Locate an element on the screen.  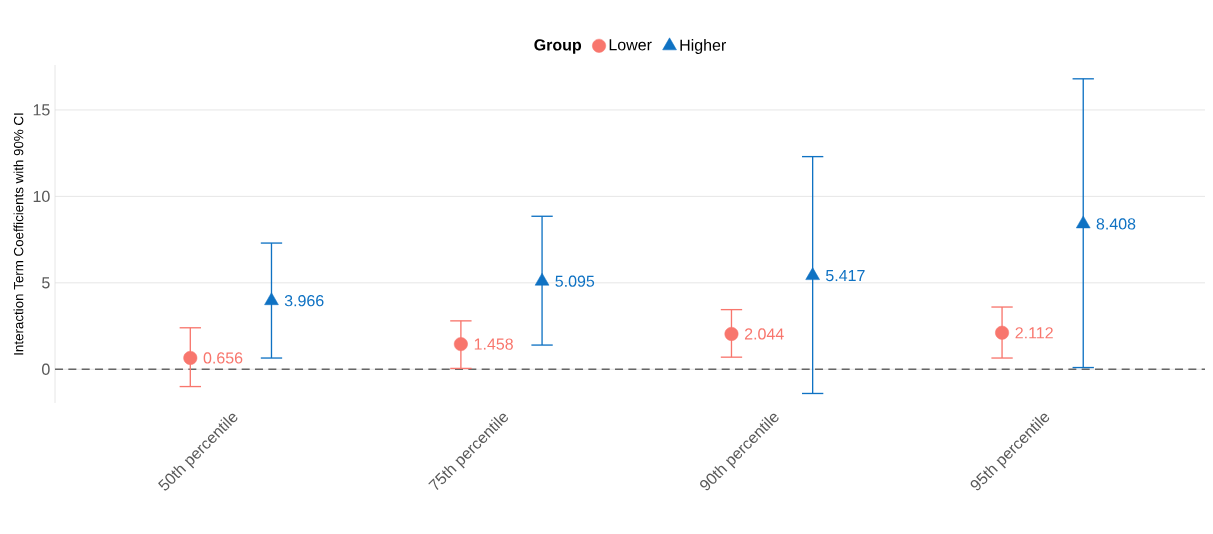
data-label: 0.656 is located at coordinates (223, 358).